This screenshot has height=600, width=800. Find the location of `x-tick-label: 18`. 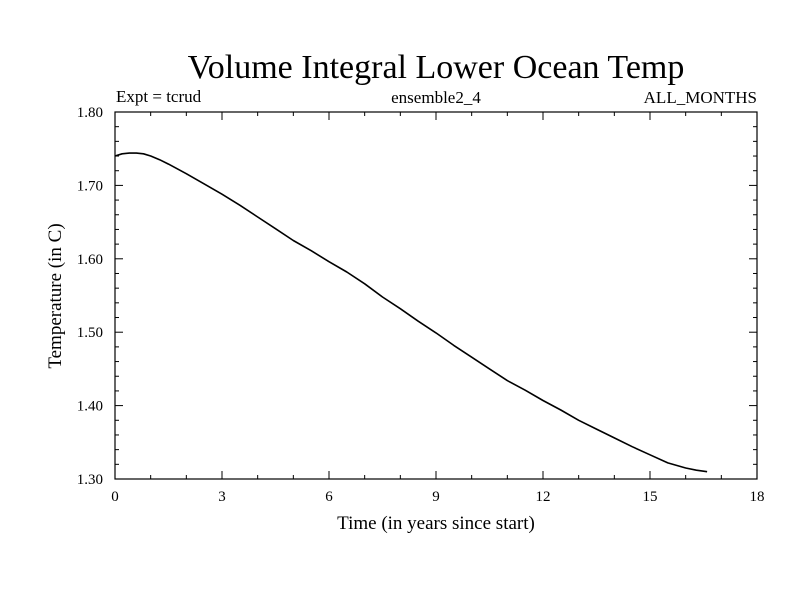

x-tick-label: 18 is located at coordinates (757, 497).